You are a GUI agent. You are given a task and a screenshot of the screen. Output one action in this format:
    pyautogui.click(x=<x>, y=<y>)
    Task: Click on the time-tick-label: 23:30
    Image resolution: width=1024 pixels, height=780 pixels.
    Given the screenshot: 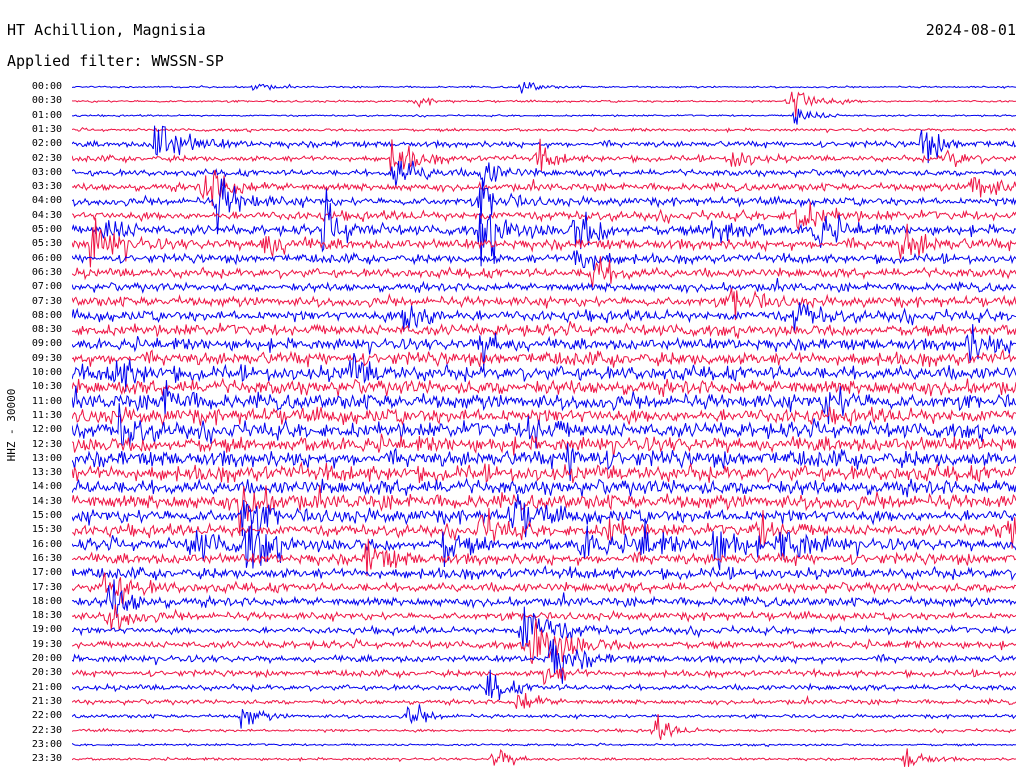 What is the action you would take?
    pyautogui.click(x=46, y=759)
    